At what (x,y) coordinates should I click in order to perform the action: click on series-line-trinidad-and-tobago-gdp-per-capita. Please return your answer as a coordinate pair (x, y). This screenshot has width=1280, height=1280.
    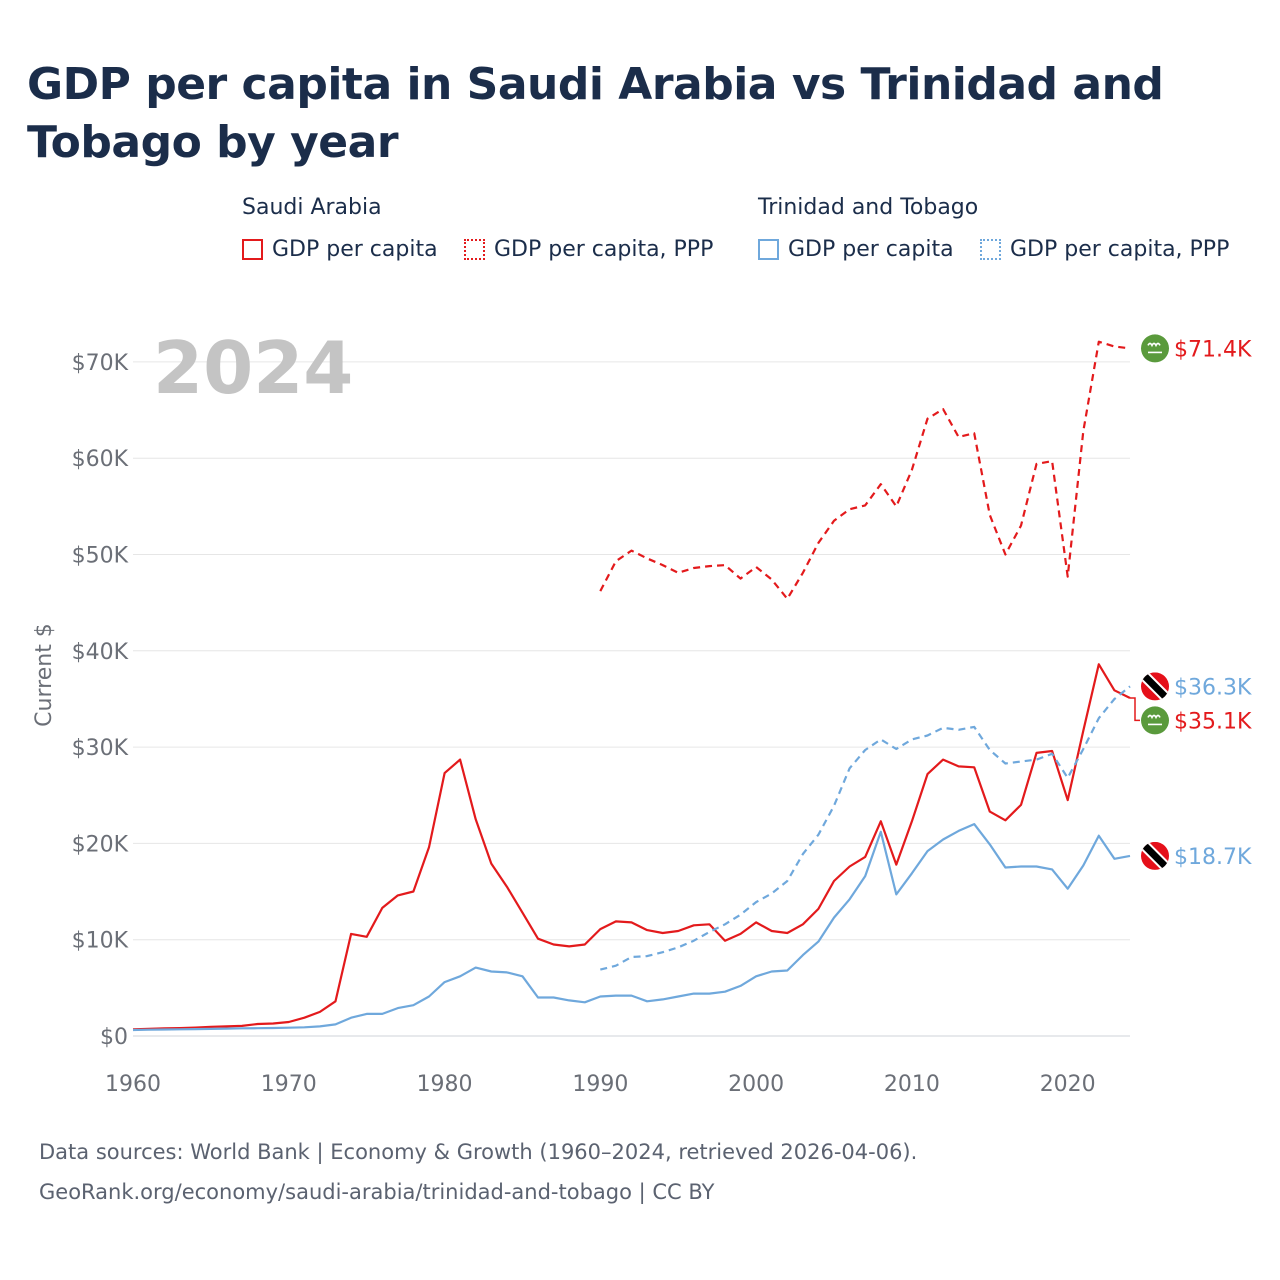
    Looking at the image, I should click on (631, 927).